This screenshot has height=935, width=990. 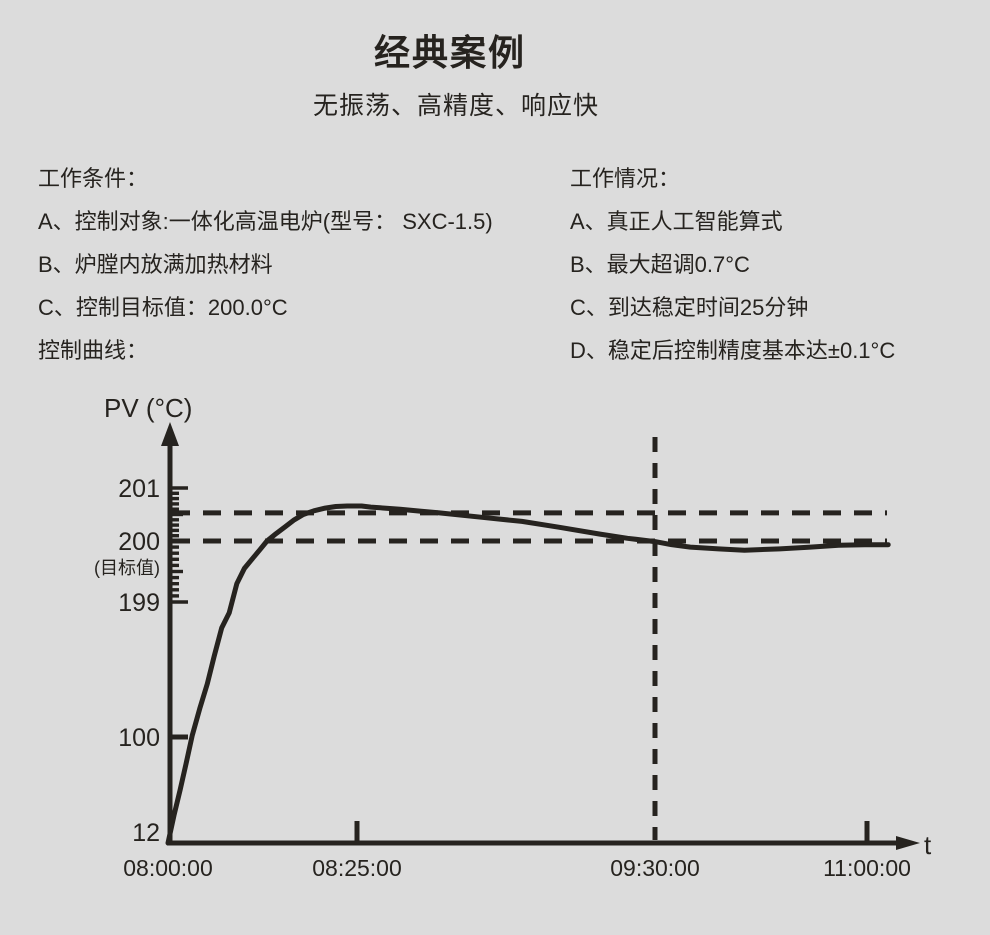 What do you see at coordinates (163, 307) in the screenshot?
I see `condition-item-c: C、控制目标值：200.0°C` at bounding box center [163, 307].